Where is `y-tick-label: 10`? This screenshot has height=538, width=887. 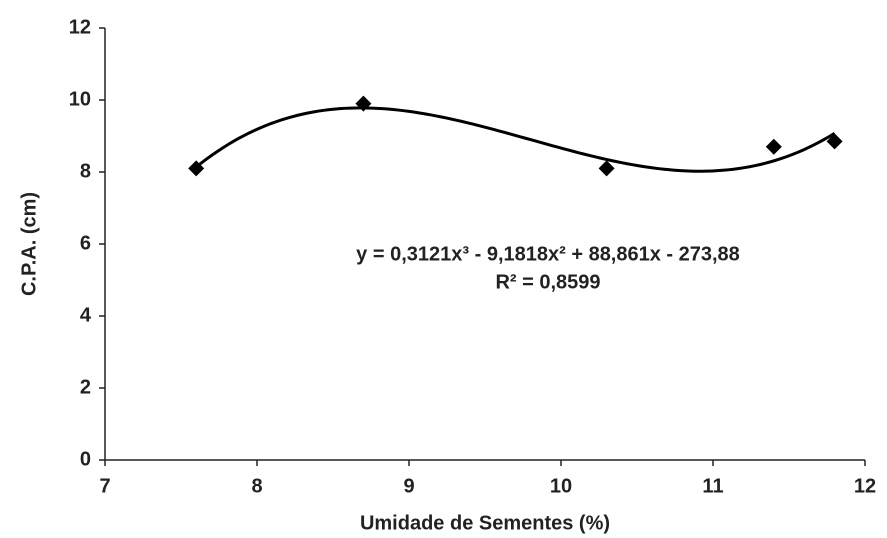
y-tick-label: 10 is located at coordinates (80, 99).